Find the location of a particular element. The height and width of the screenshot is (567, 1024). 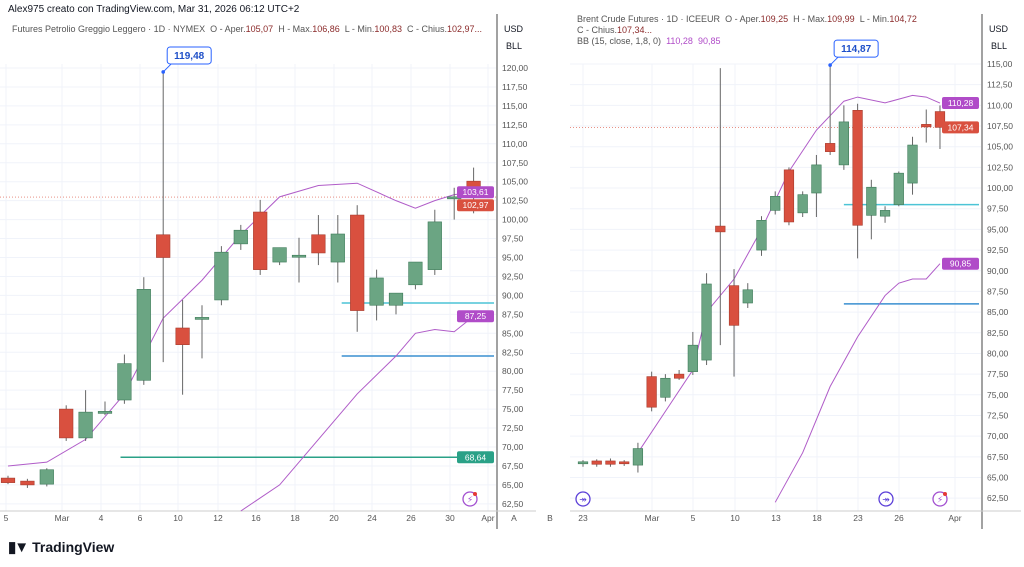

y-tick-label: 107,50 is located at coordinates (1000, 126).